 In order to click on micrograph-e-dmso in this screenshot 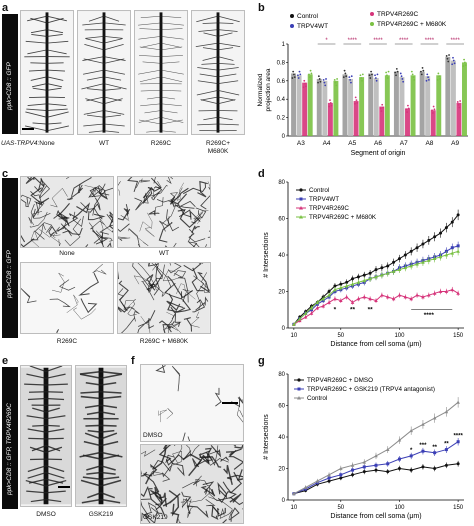, I will do `click(46, 436)`.